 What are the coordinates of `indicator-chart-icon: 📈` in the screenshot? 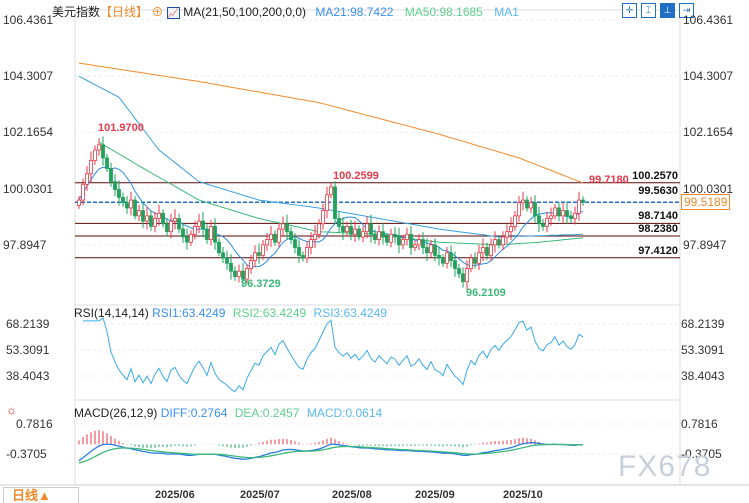 It's located at (173, 13).